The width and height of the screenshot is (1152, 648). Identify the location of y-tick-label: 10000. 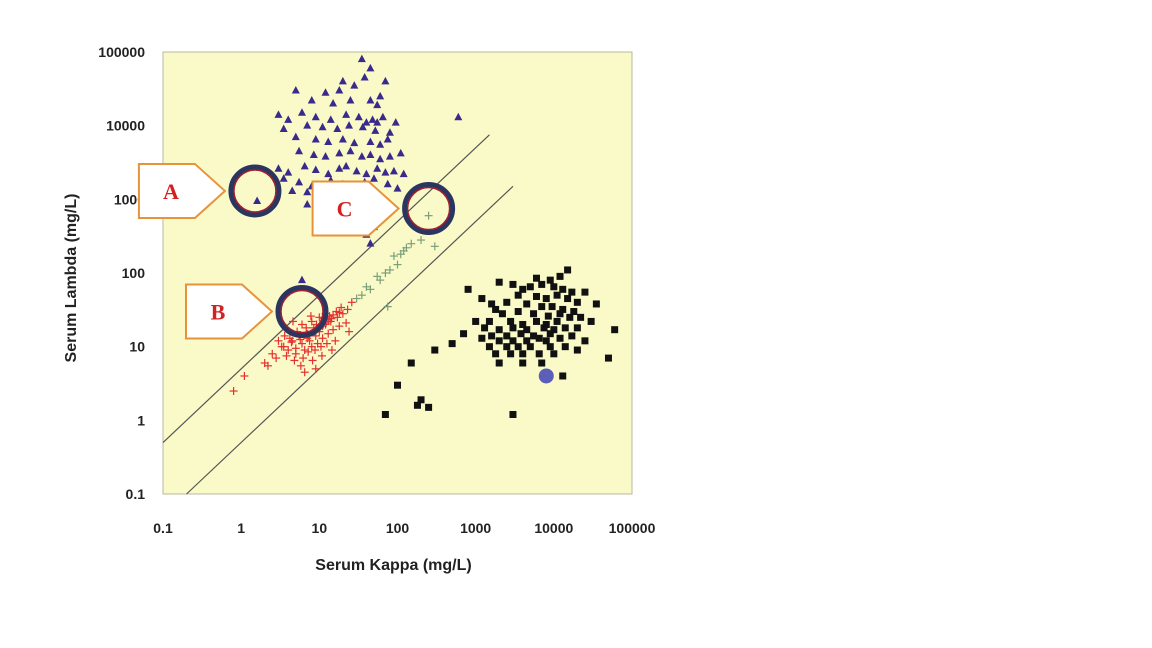
(125, 126).